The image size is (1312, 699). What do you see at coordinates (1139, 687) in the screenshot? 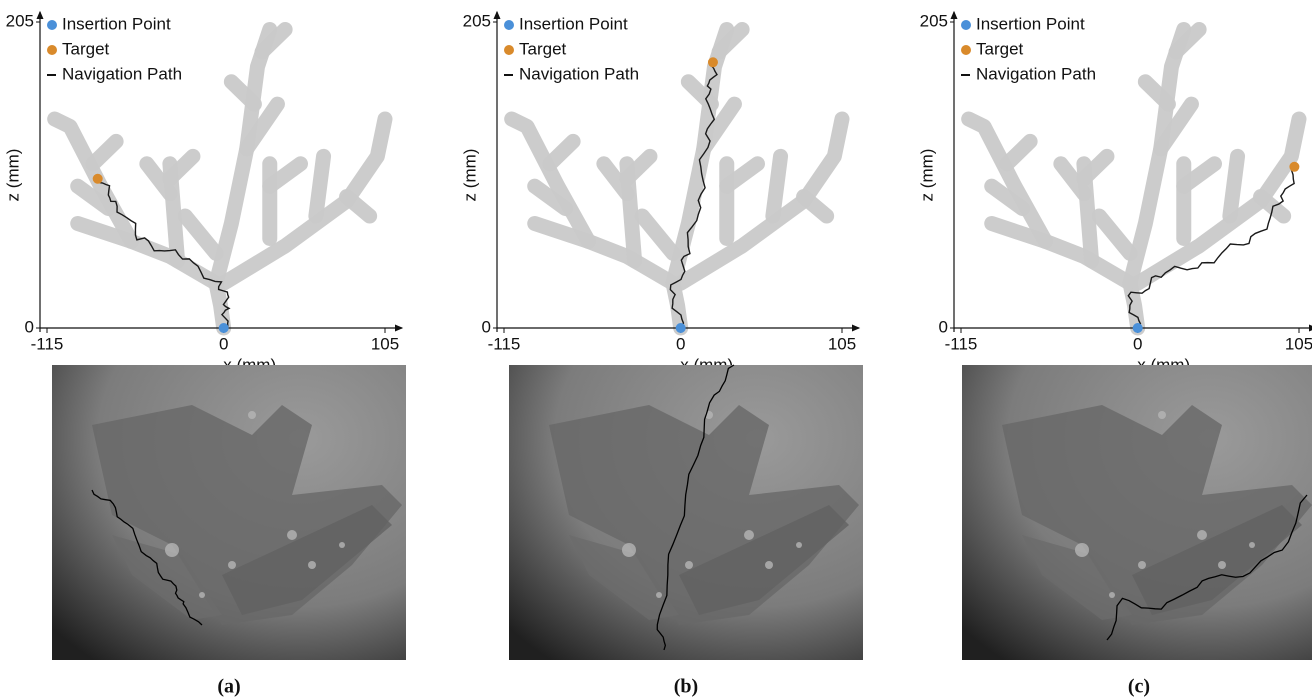
I see `caption: (c)` at bounding box center [1139, 687].